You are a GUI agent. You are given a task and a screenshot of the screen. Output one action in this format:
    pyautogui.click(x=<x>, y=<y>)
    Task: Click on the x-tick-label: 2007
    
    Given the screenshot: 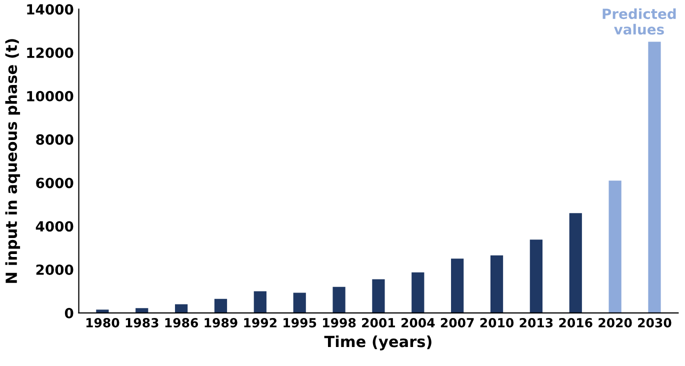 What is the action you would take?
    pyautogui.click(x=457, y=323)
    